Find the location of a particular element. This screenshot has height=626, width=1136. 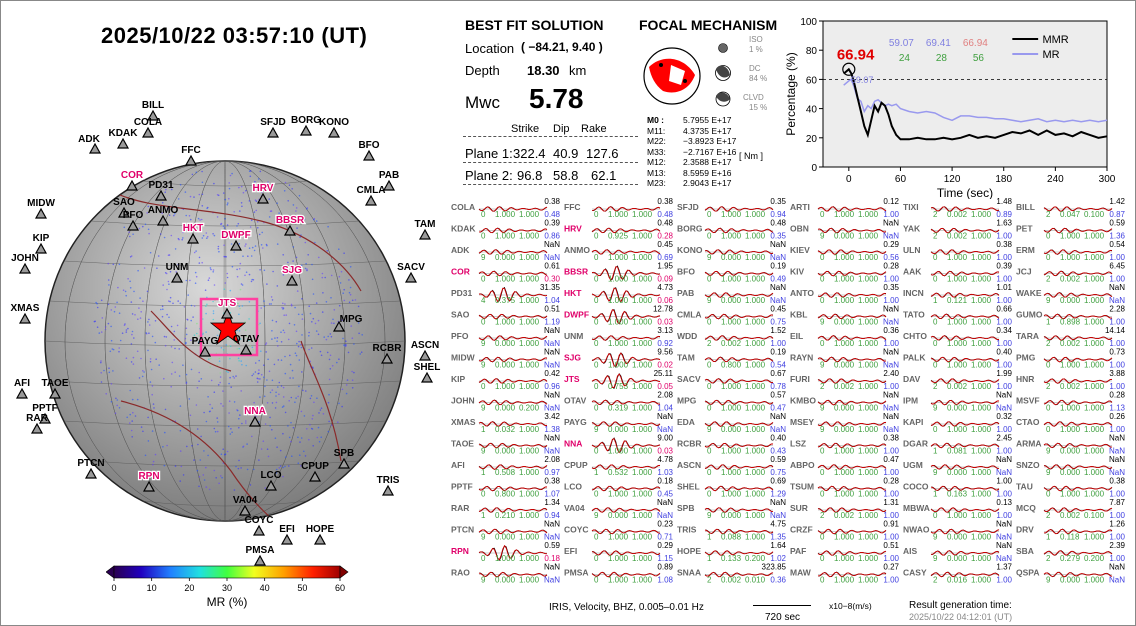

wave-station-label: RAO is located at coordinates (460, 573).